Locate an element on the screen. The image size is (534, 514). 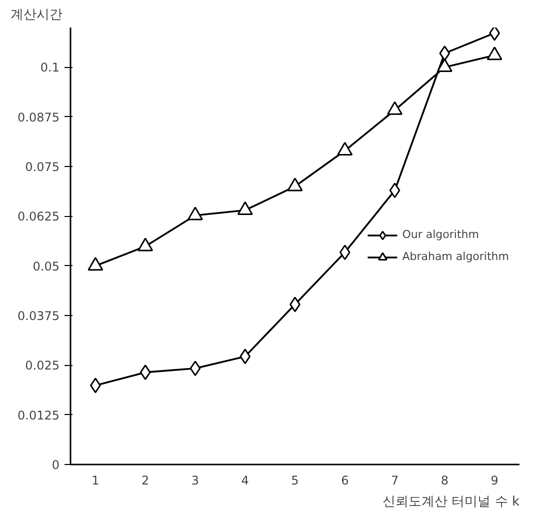
x-tick-label: 7 is located at coordinates (394, 481).